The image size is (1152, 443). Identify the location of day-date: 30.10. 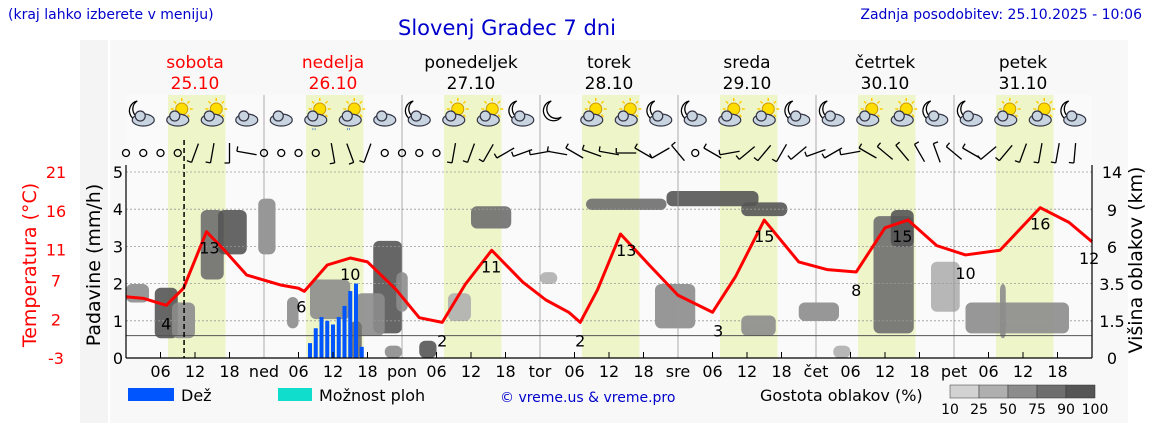
(885, 84).